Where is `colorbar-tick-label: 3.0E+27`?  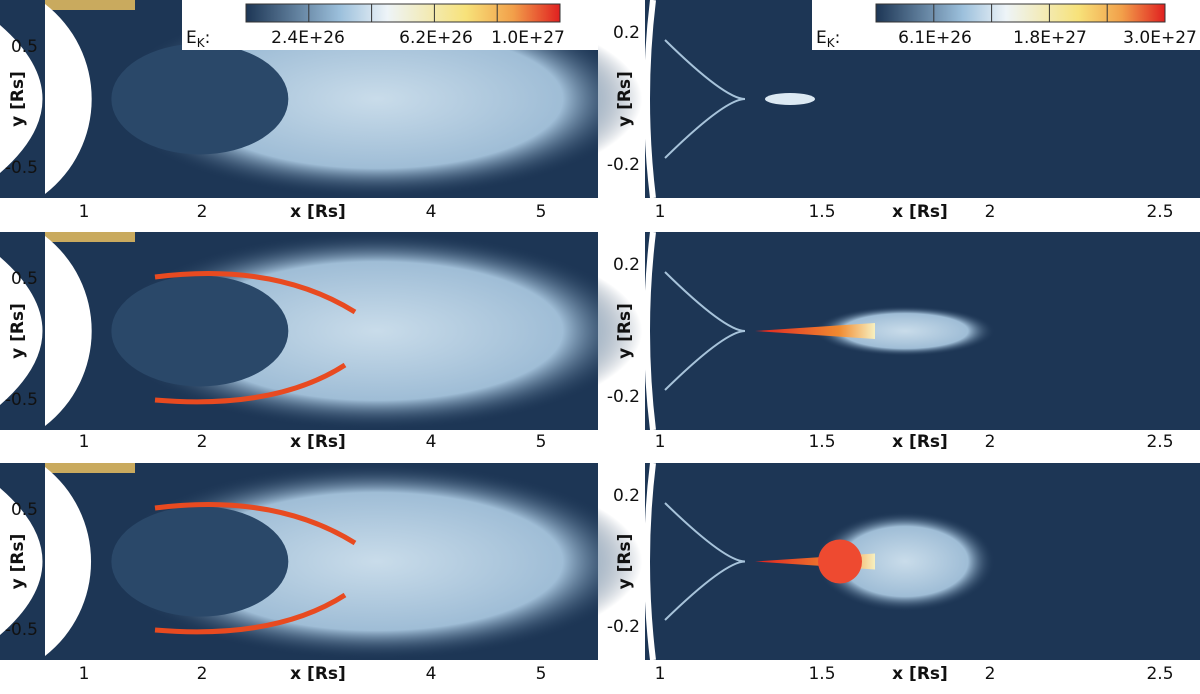
colorbar-tick-label: 3.0E+27 is located at coordinates (1160, 38).